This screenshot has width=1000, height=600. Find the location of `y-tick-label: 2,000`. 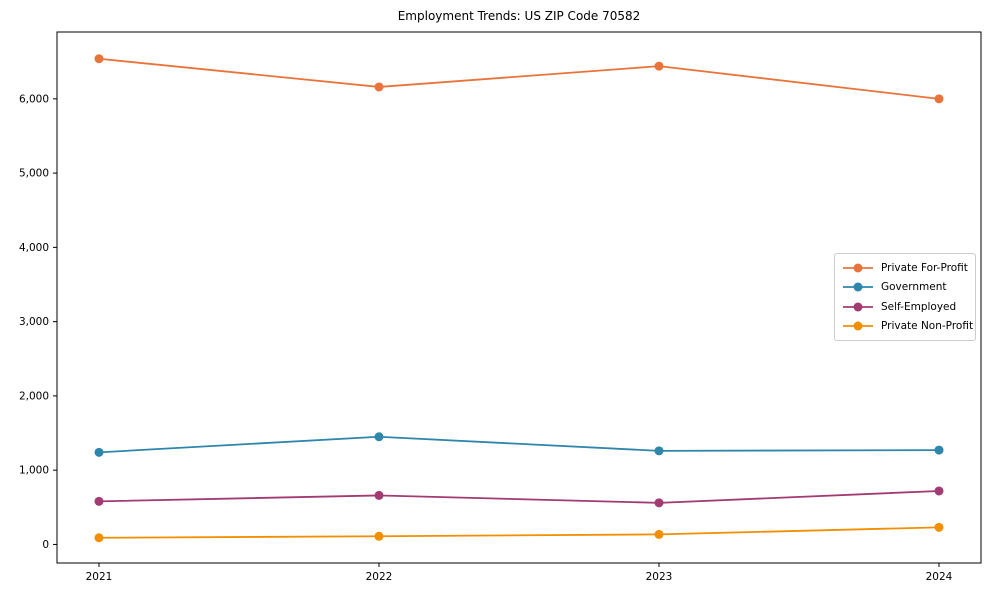

y-tick-label: 2,000 is located at coordinates (34, 396).